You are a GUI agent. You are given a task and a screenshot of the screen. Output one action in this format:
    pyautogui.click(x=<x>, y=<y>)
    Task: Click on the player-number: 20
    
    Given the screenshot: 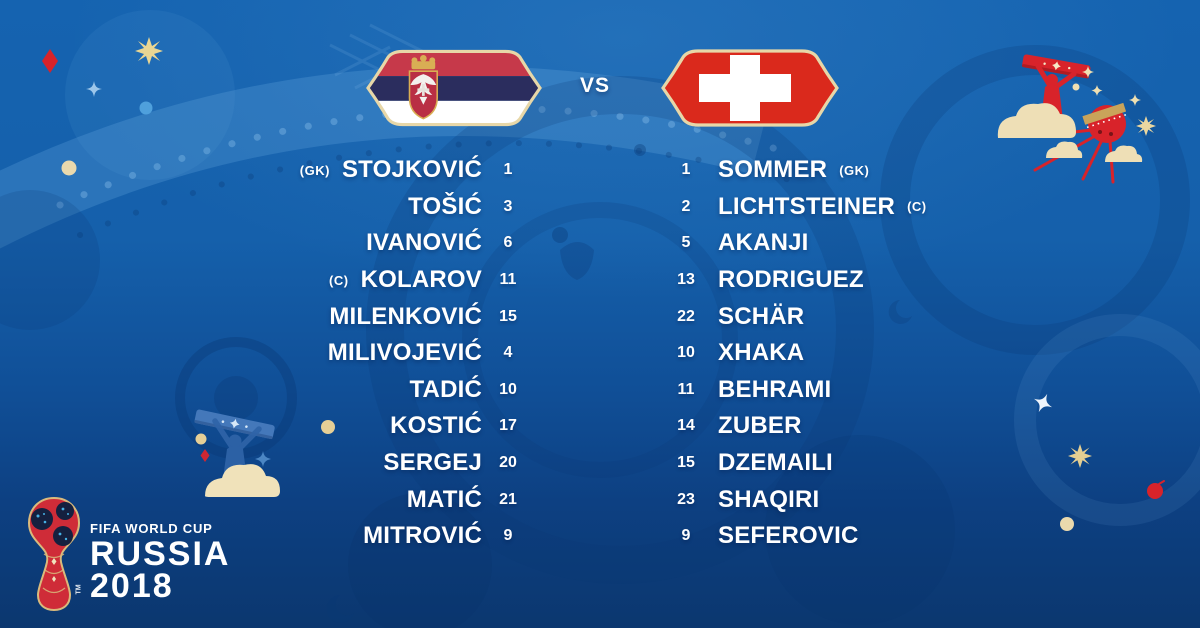 What is the action you would take?
    pyautogui.click(x=508, y=463)
    